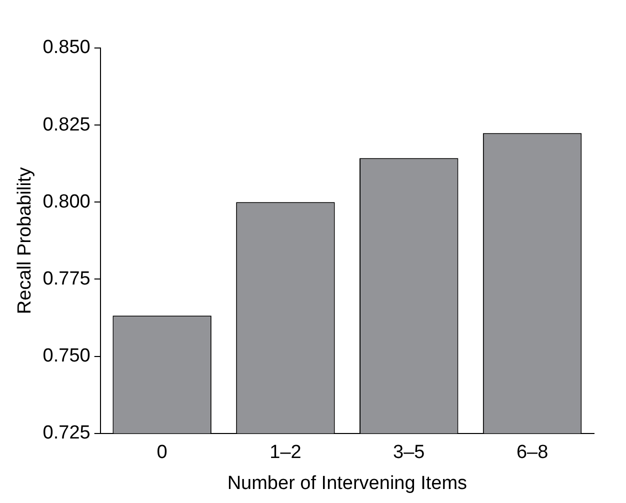 The image size is (626, 503). Describe the element at coordinates (25, 240) in the screenshot. I see `y-axis-title: Recall Probability` at that location.